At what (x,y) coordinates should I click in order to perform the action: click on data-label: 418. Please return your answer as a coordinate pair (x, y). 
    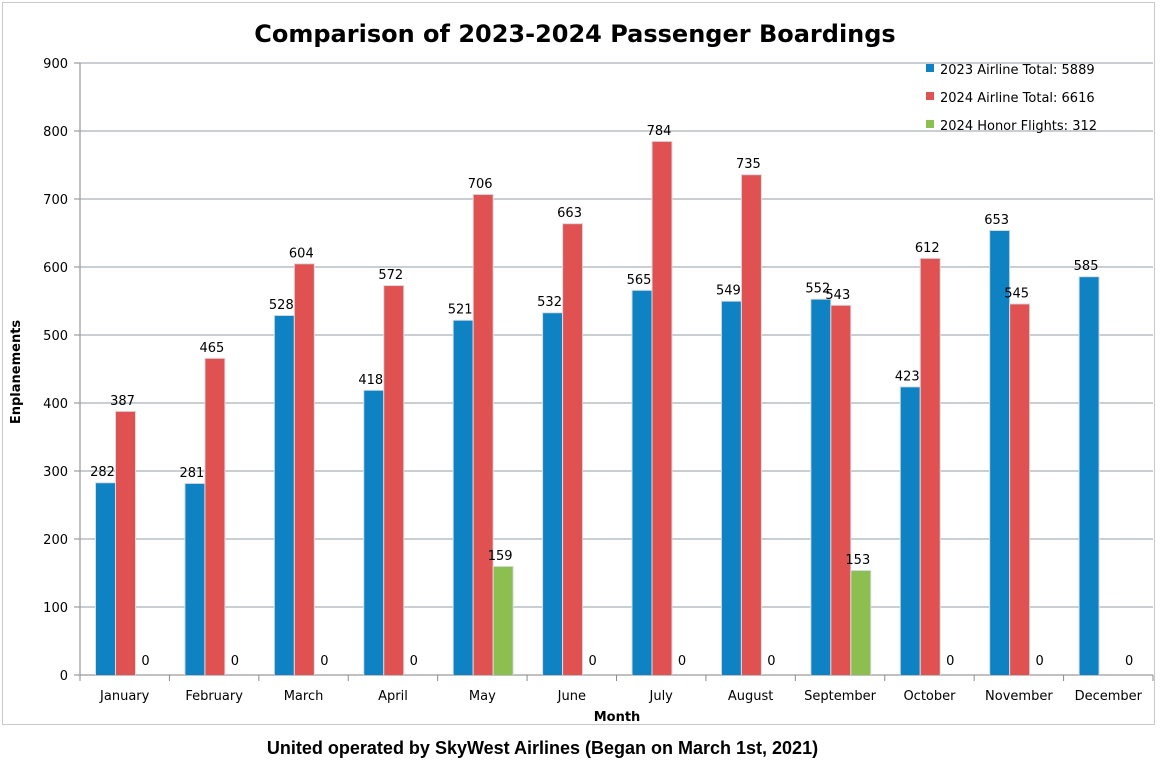
    Looking at the image, I should click on (370, 380).